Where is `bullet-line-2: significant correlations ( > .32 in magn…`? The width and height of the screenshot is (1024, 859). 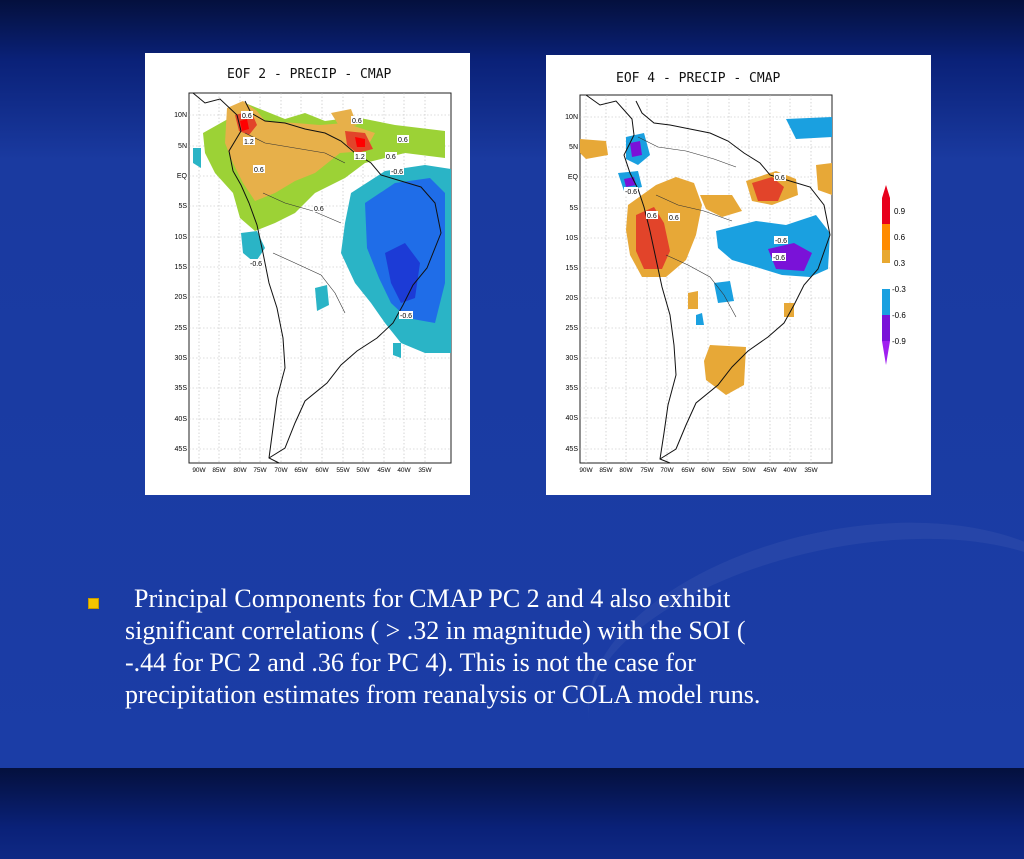
bullet-line-2: significant correlations ( > .32 in magn… is located at coordinates (435, 630).